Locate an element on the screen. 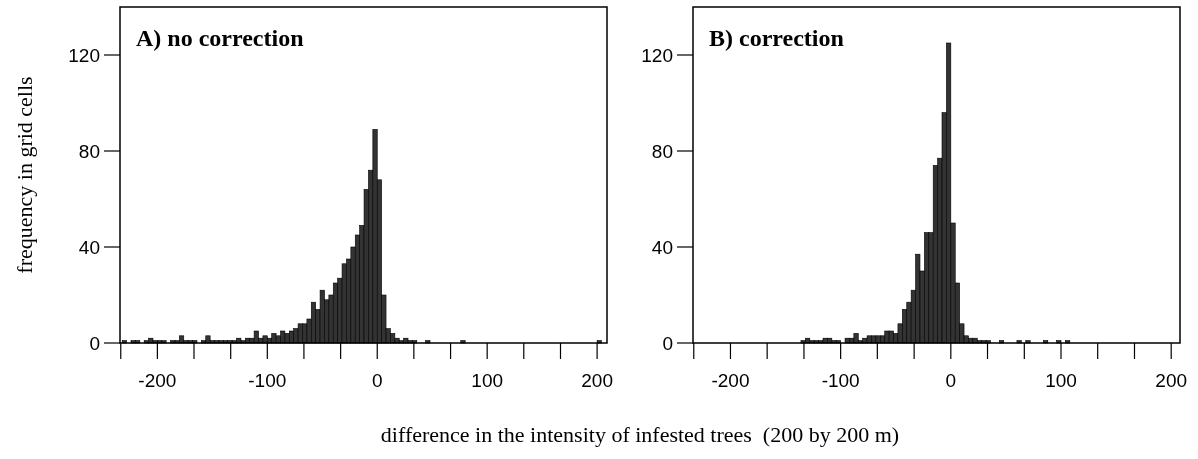  y-axis-title: frequency in grid cells is located at coordinates (24, 175).